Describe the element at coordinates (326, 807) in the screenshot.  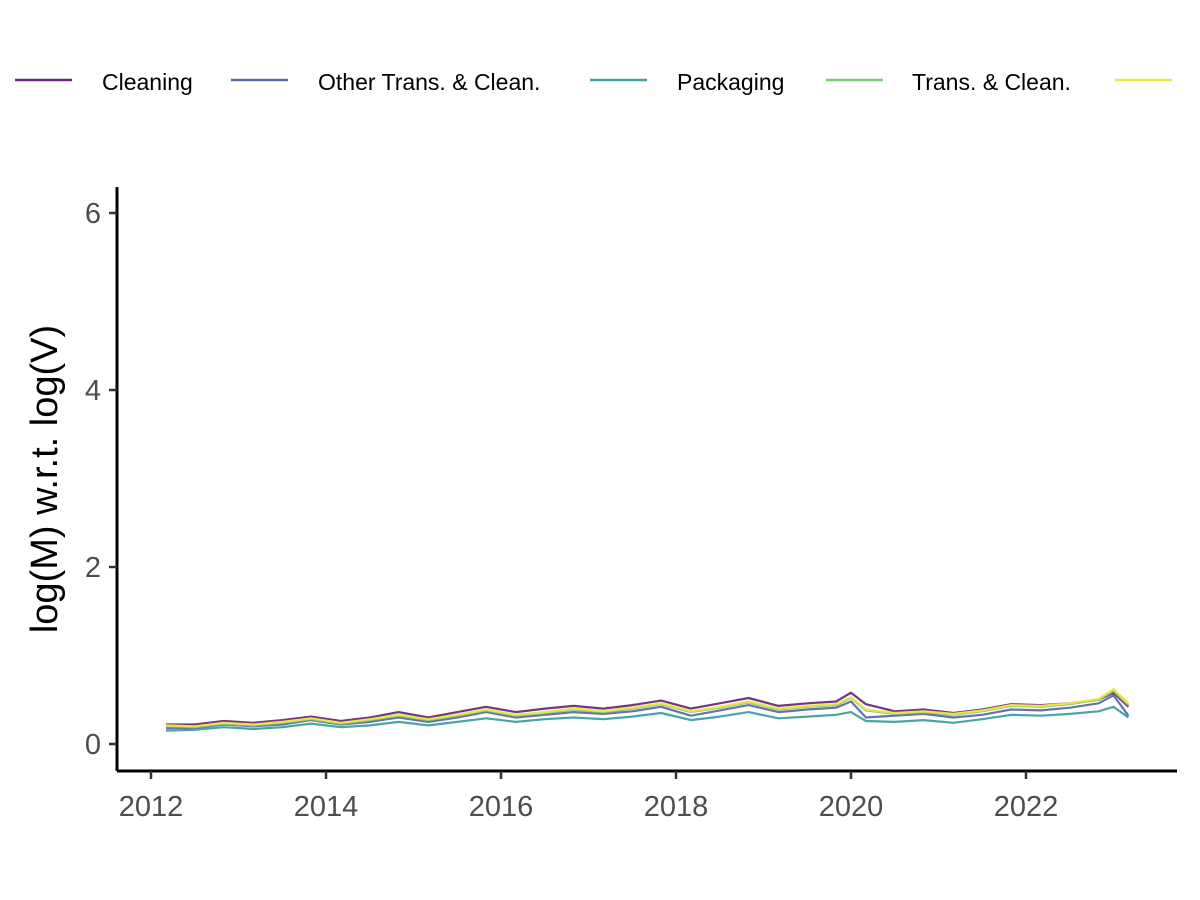
I see `x-tick-label: 2014` at that location.